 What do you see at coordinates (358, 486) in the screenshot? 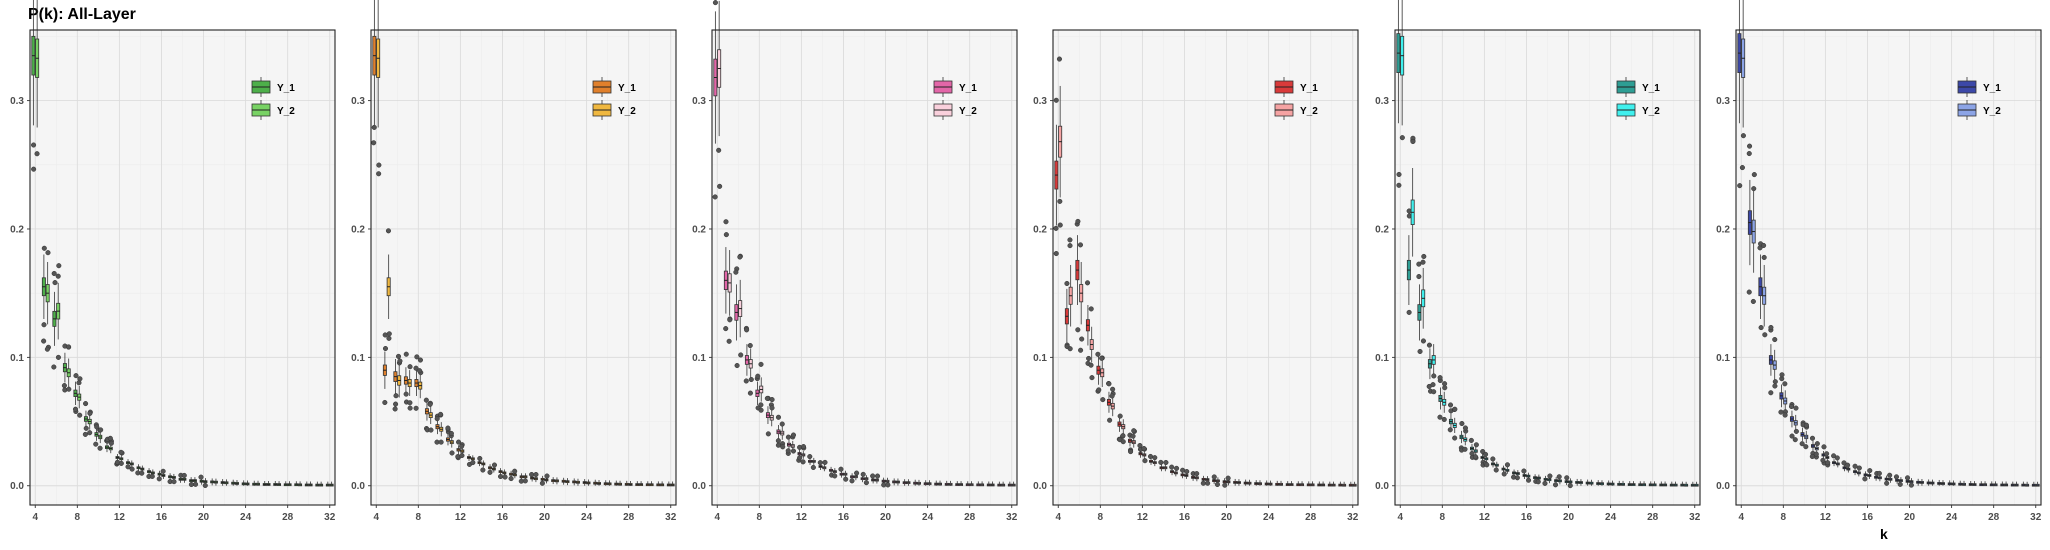
I see `y-tick-label: 0.0` at bounding box center [358, 486].